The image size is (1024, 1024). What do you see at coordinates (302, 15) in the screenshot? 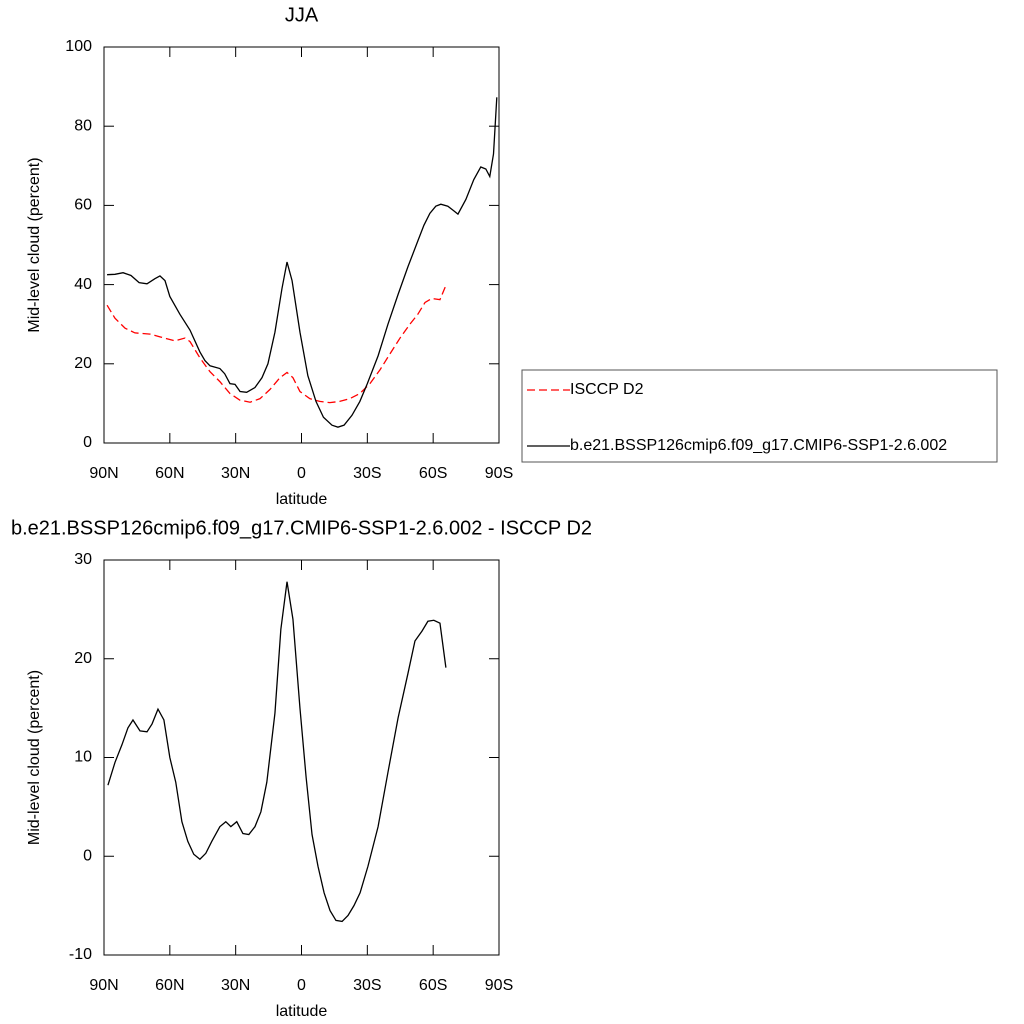
I see `chart-title: JJA` at bounding box center [302, 15].